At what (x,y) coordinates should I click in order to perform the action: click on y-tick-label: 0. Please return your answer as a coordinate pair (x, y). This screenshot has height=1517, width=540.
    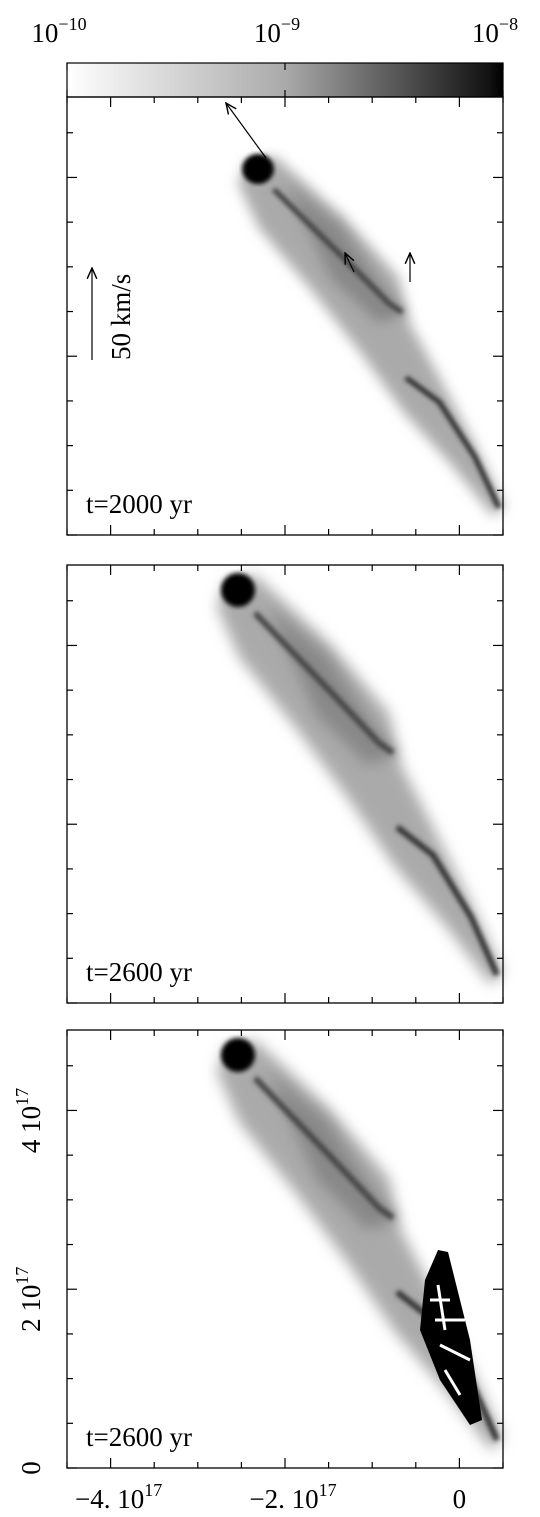
    Looking at the image, I should click on (31, 1468).